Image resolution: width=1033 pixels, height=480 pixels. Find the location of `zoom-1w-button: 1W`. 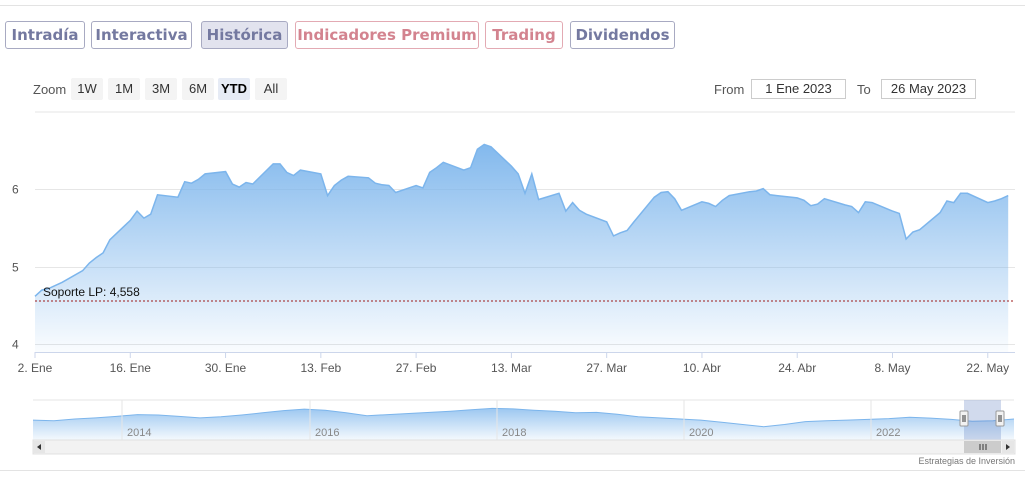

zoom-1w-button: 1W is located at coordinates (87, 89).